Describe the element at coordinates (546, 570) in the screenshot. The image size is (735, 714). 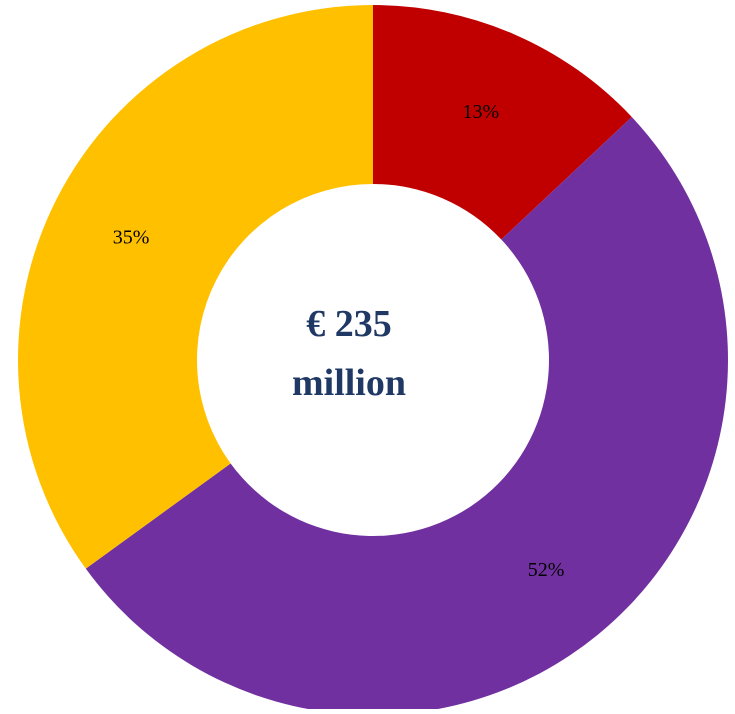
I see `slice-label-1: 52%` at that location.